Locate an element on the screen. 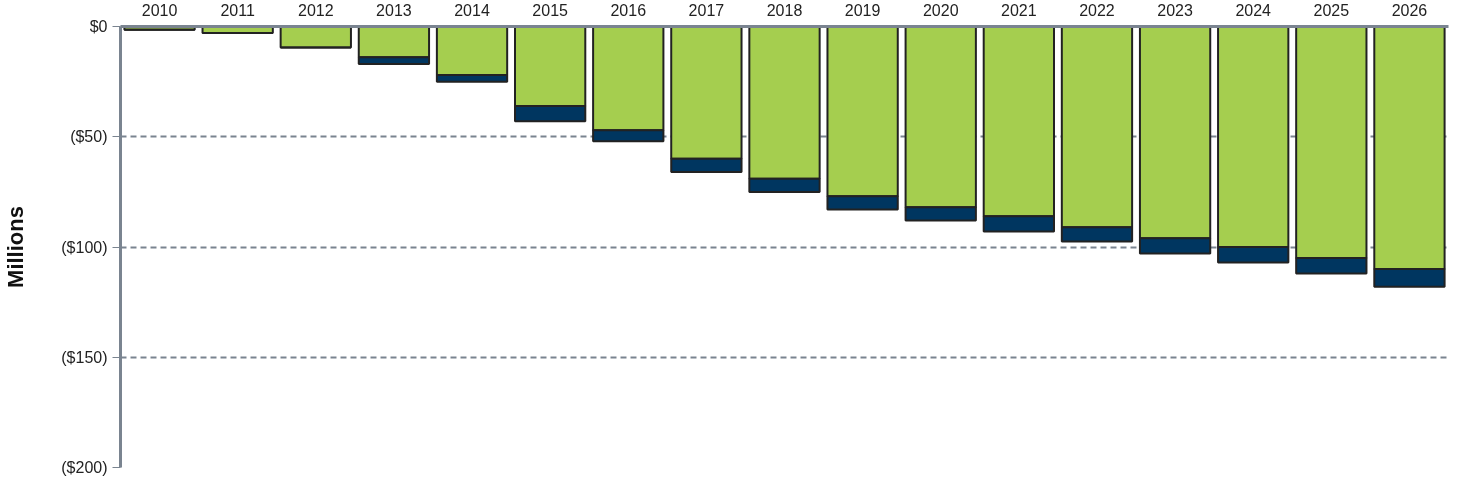 The width and height of the screenshot is (1458, 477). y-axis-title: Millions is located at coordinates (16, 247).